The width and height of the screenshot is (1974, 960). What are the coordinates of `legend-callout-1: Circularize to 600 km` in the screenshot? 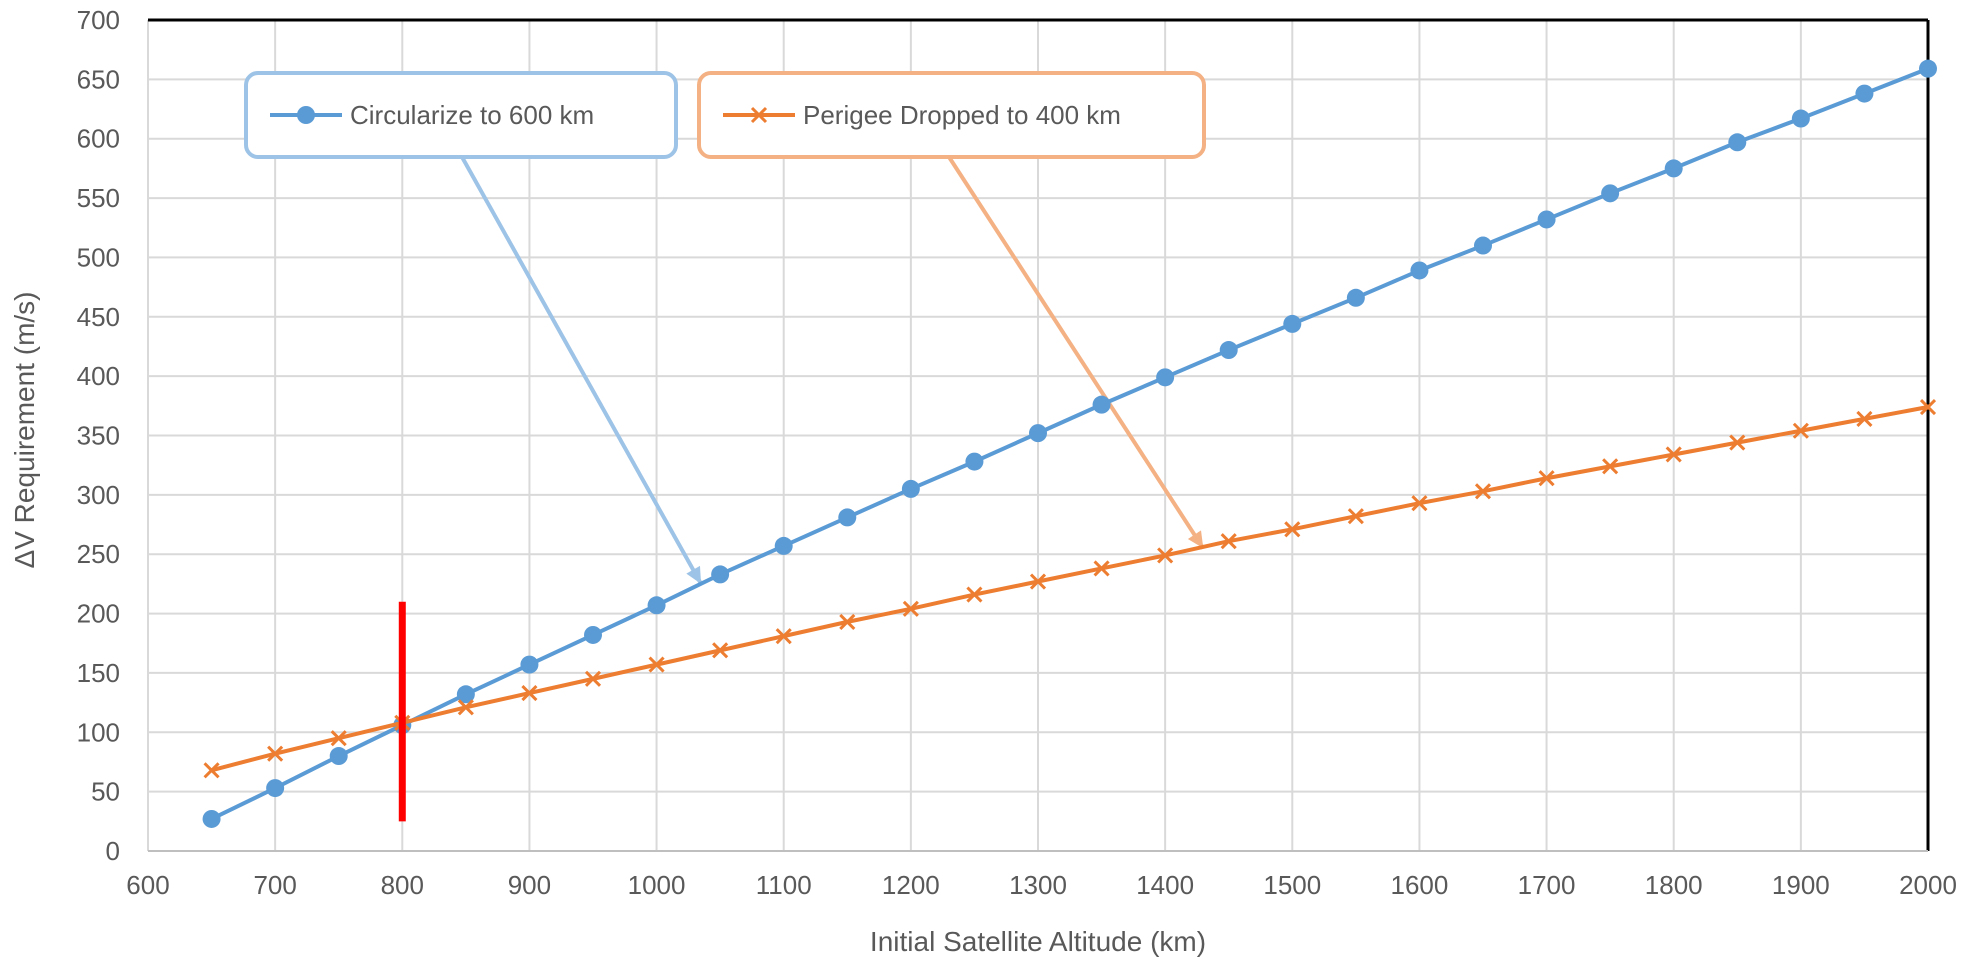 It's located at (473, 328).